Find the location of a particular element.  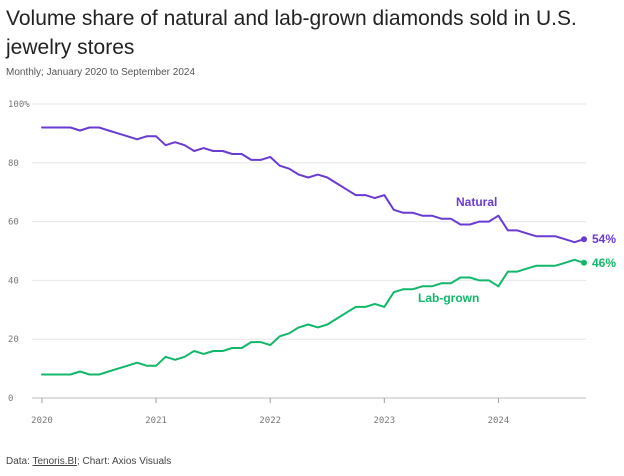

source-link: Tenoris.BI is located at coordinates (54, 461).